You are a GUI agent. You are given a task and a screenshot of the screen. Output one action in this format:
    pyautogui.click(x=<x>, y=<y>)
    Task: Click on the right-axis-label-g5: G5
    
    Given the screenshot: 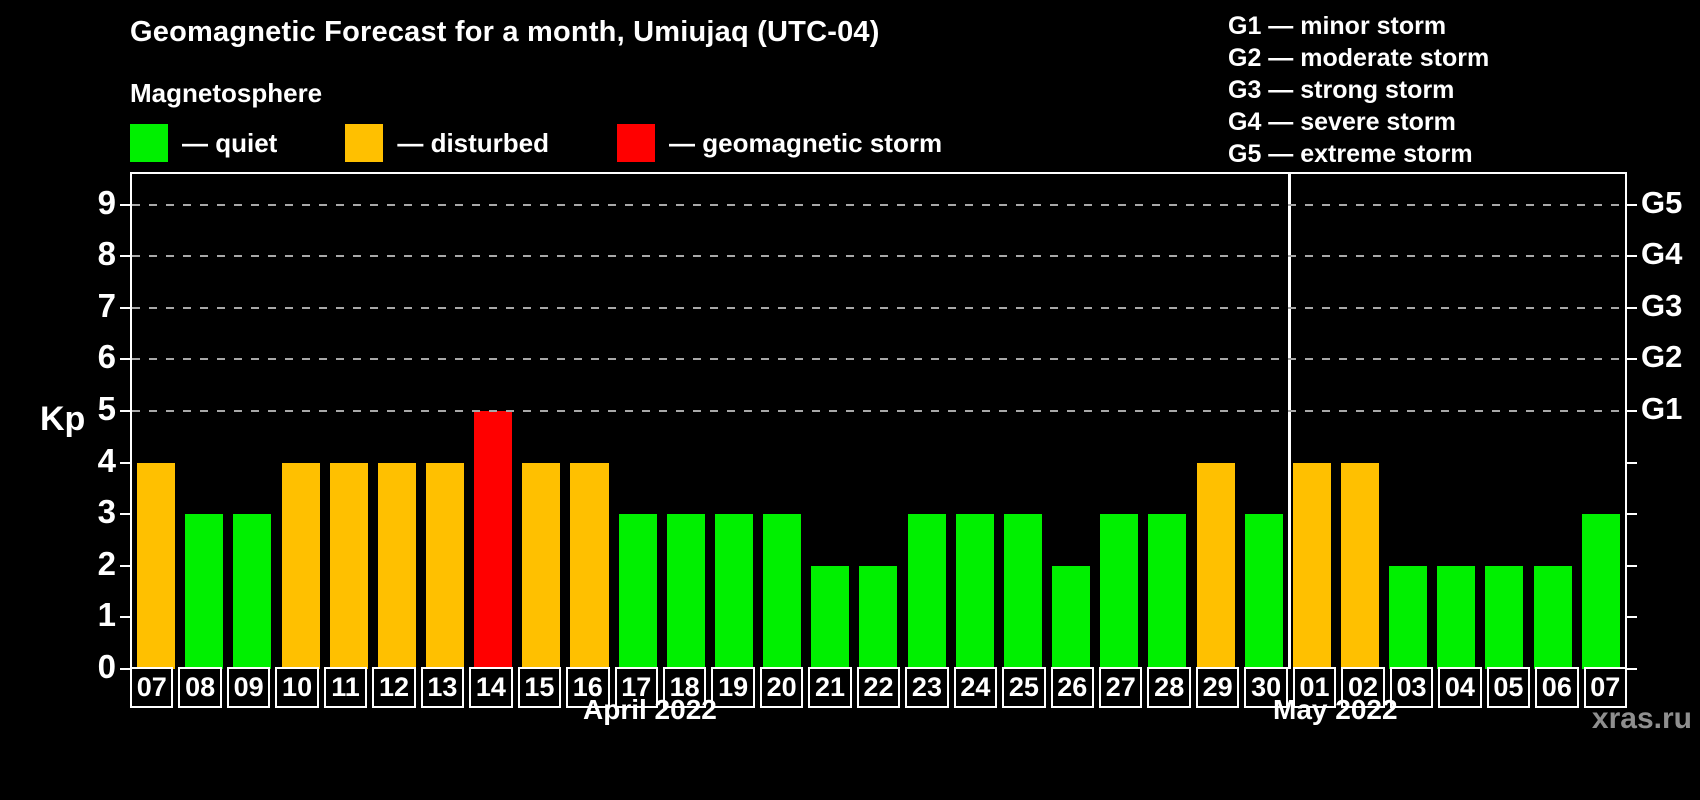 What is the action you would take?
    pyautogui.click(x=1662, y=202)
    